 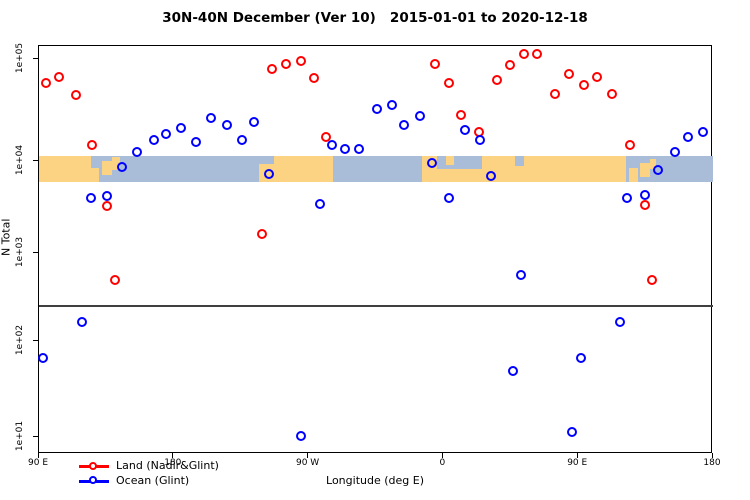 What do you see at coordinates (93, 480) in the screenshot?
I see `legend-marker-ocean-icon` at bounding box center [93, 480].